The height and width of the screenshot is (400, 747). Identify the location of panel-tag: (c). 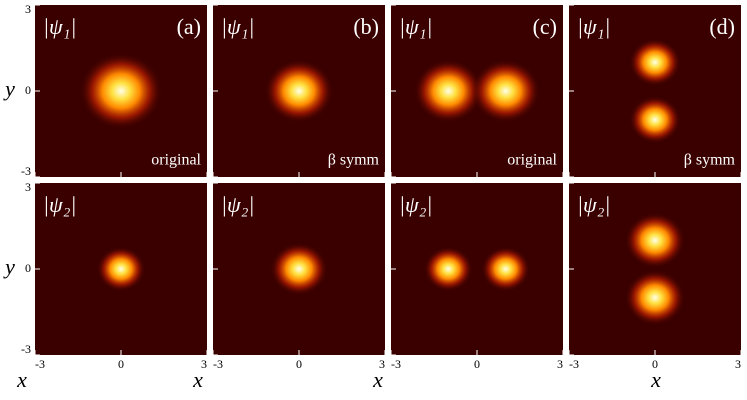
(545, 26).